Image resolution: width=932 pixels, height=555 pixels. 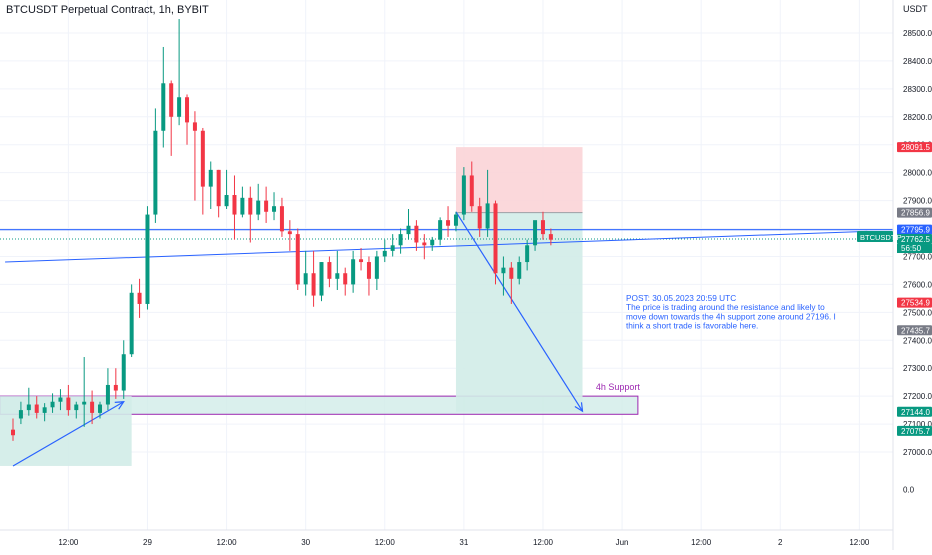 I want to click on price-label-text: 27075.7, so click(x=915, y=431).